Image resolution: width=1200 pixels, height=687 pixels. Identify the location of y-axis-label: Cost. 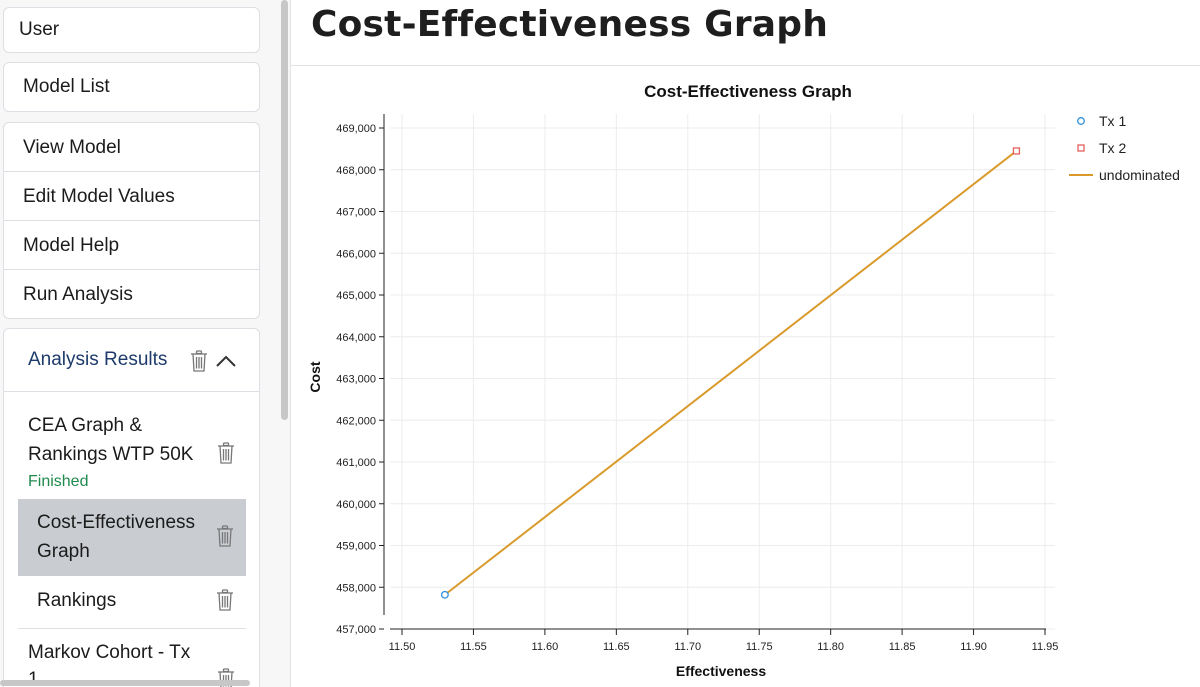
(315, 376).